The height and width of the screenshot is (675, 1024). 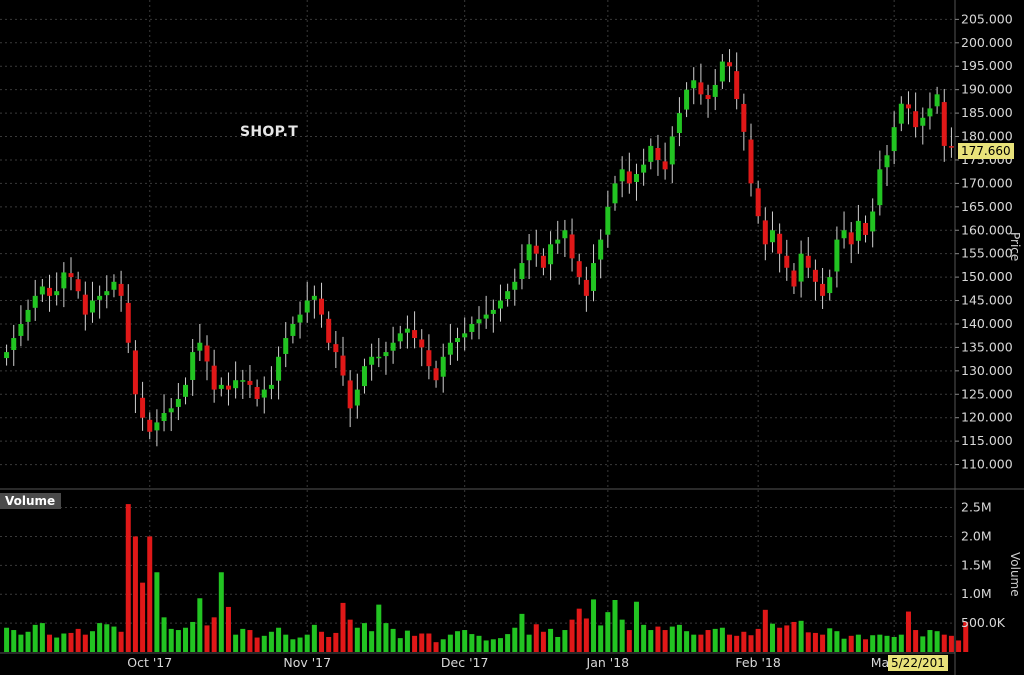 What do you see at coordinates (149, 662) in the screenshot?
I see `time-tick-label: Oct '17` at bounding box center [149, 662].